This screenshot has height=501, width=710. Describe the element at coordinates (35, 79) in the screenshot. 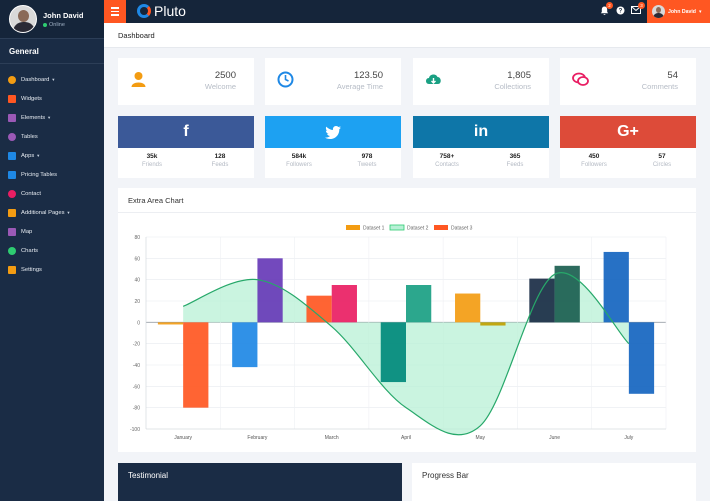

I see `sidebar-item-label: Dashboard` at that location.